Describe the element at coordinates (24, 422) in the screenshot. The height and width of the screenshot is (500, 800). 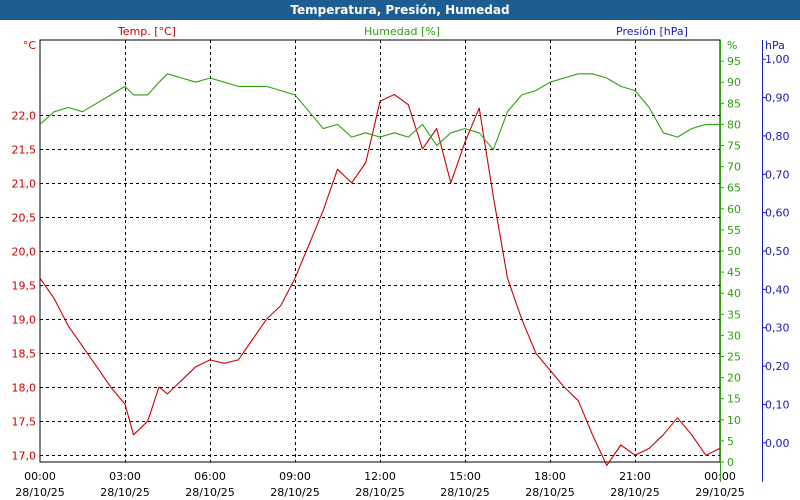
I see `temp-tick-label: 17,5` at that location.